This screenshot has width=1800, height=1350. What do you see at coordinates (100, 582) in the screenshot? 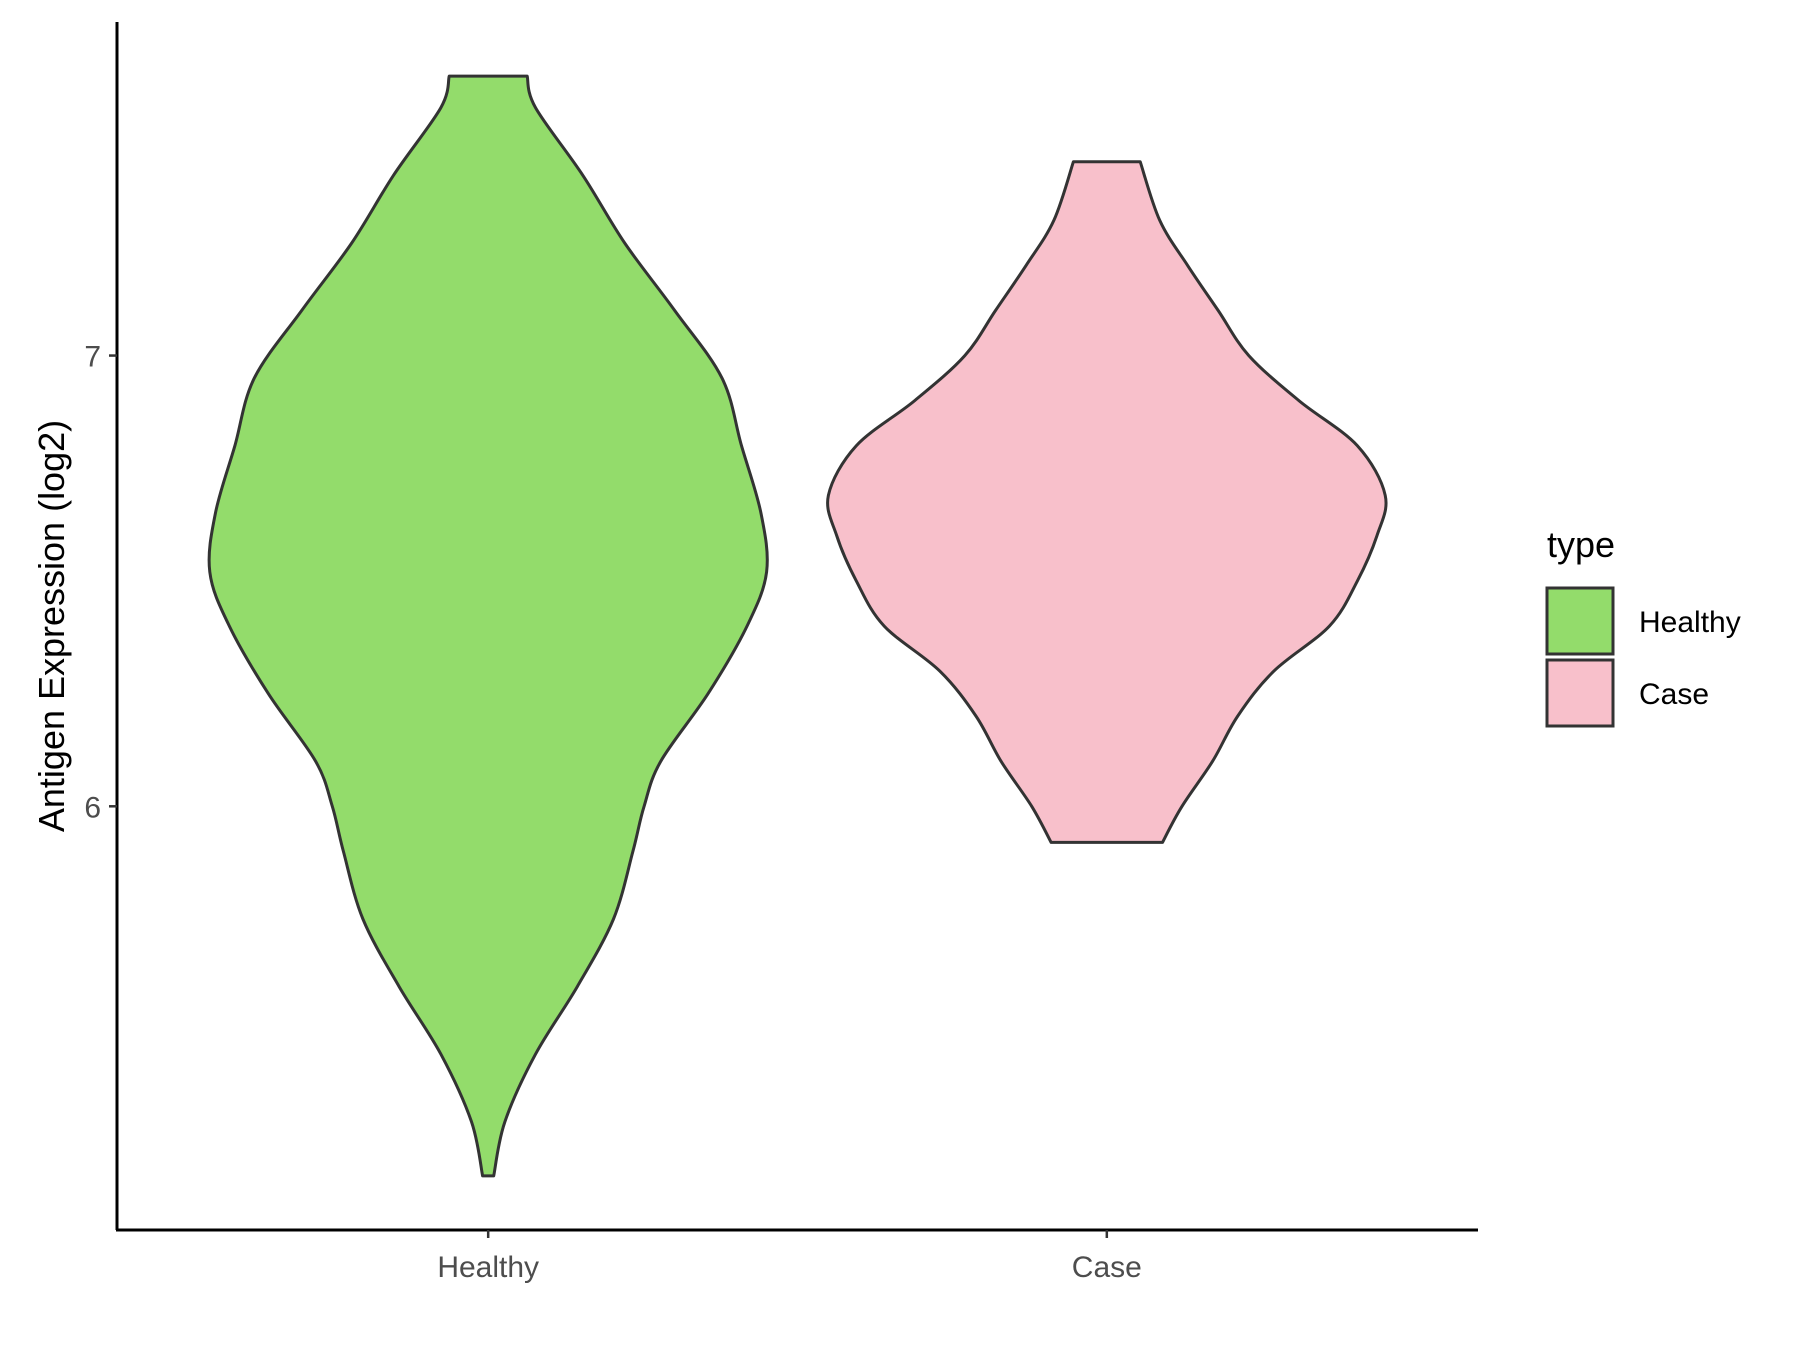
I see `y-axis-ticks: 67` at bounding box center [100, 582].